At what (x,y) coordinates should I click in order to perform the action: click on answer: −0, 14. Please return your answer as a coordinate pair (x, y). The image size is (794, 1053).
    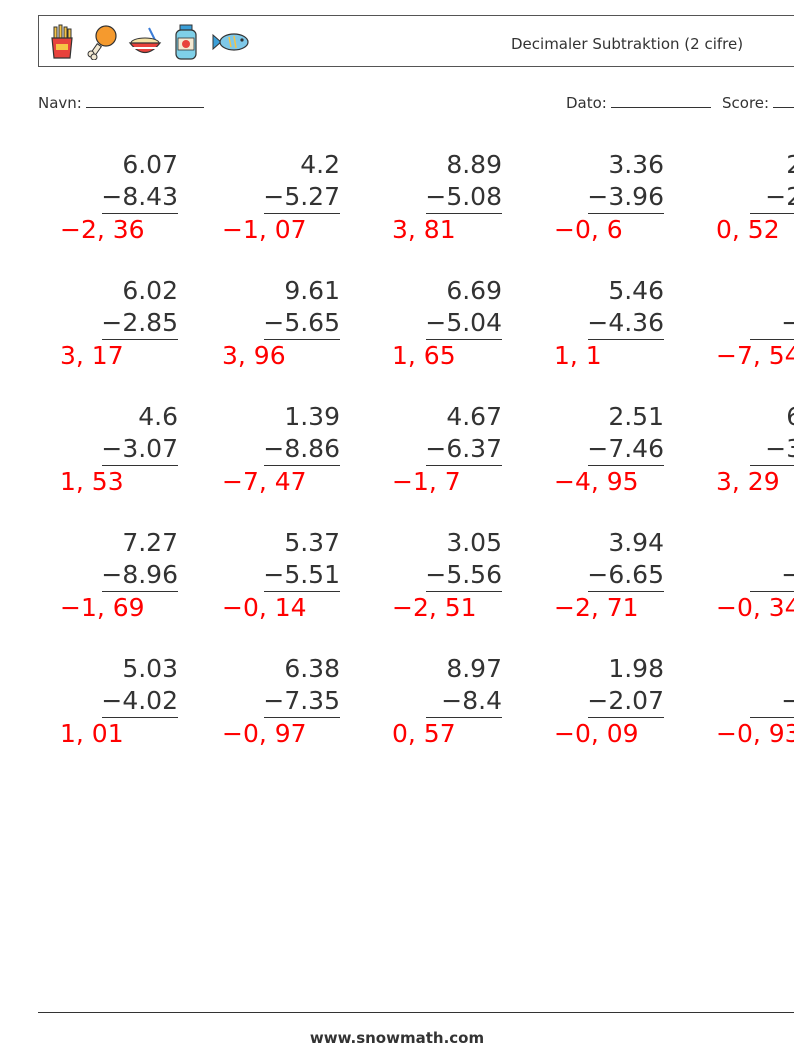
    Looking at the image, I should click on (264, 607).